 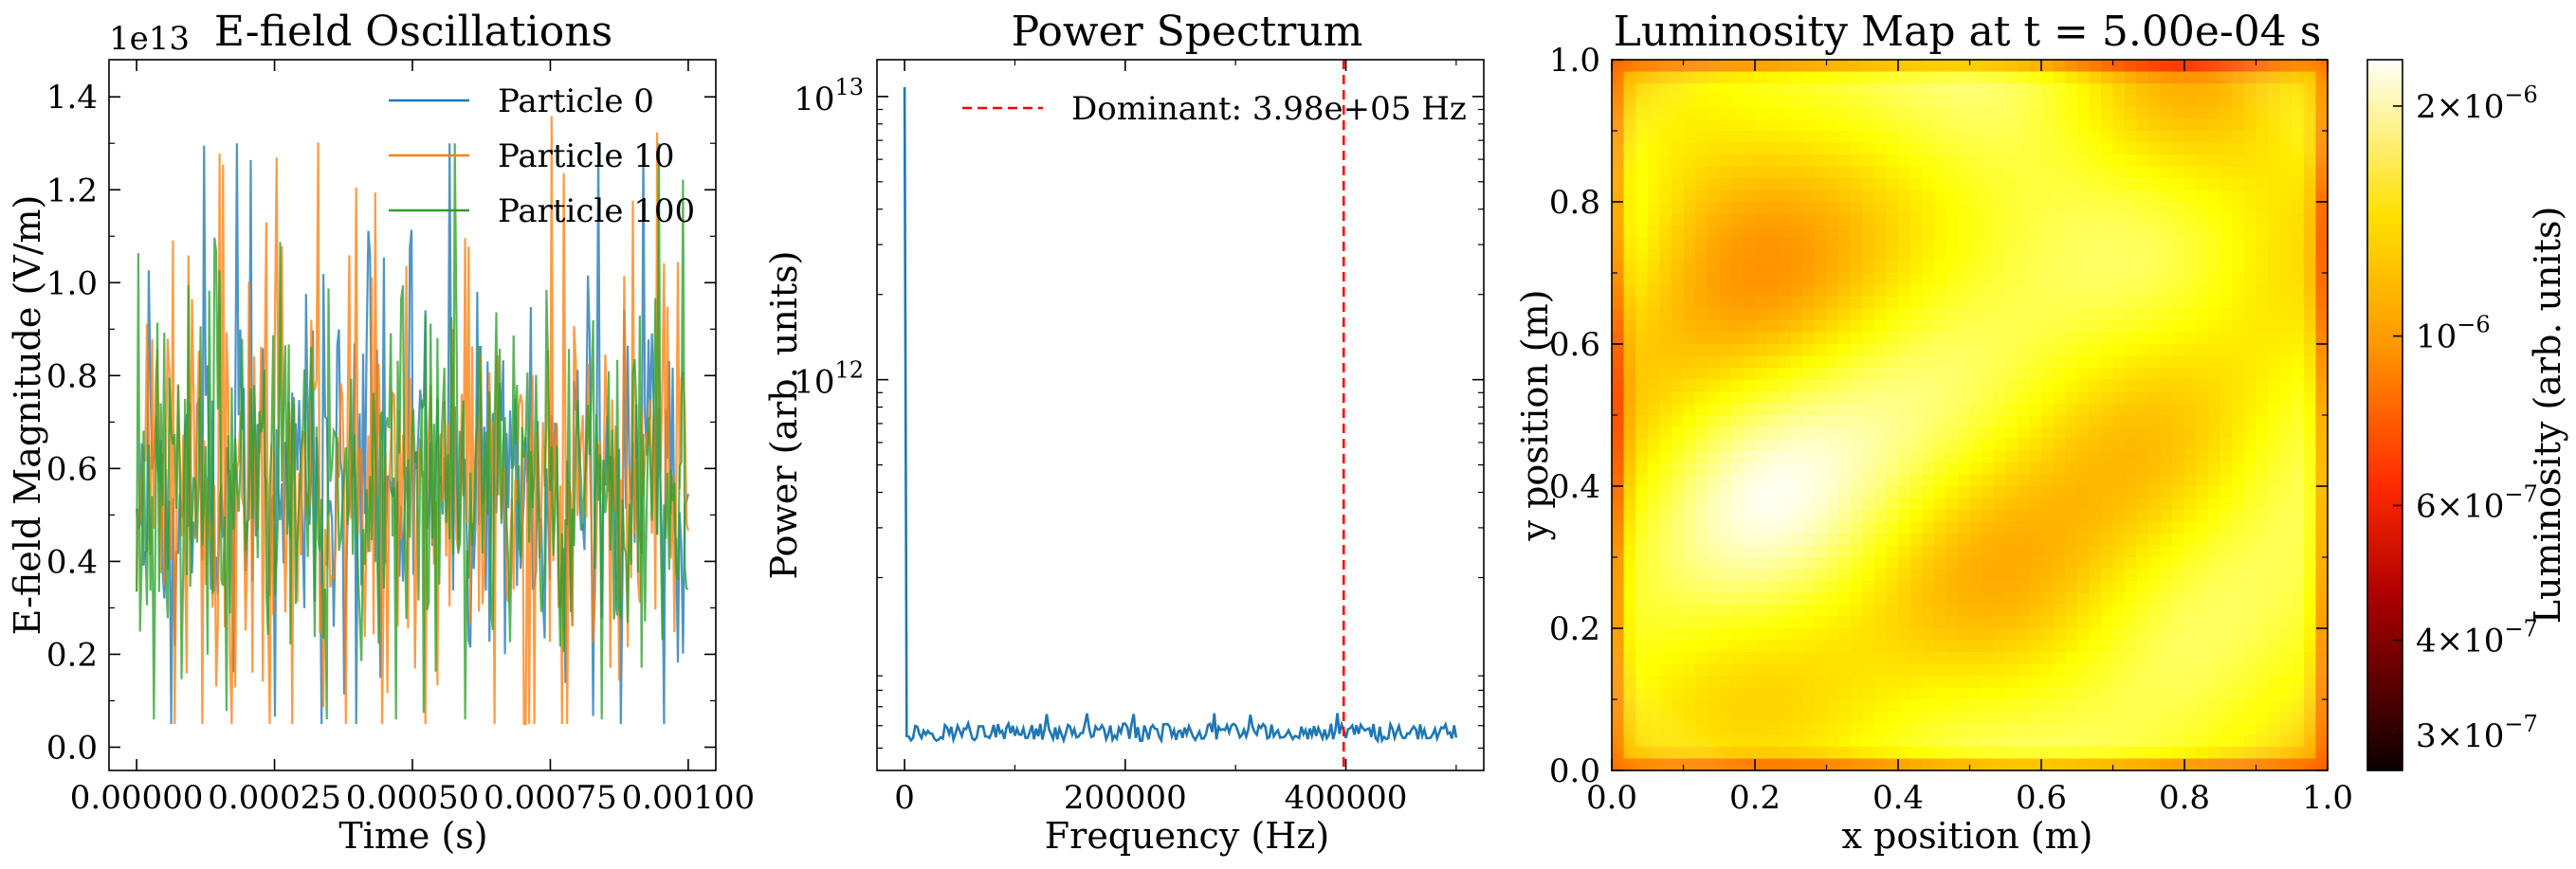 I want to click on luminosity-y-tick-label: 0.6, so click(x=1574, y=345).